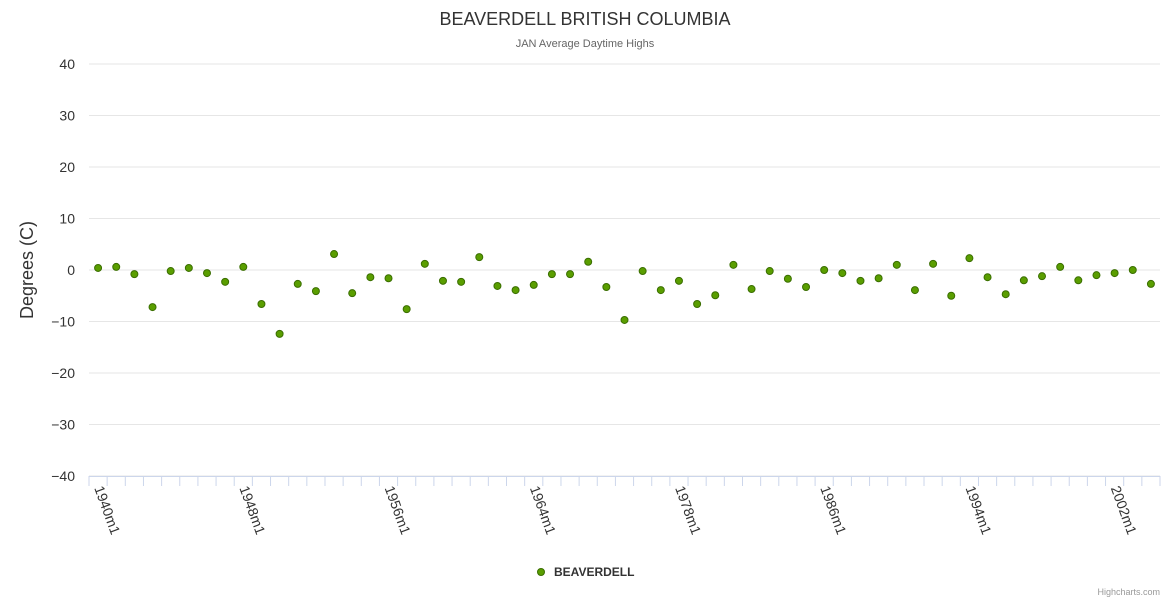 Image resolution: width=1170 pixels, height=605 pixels. Describe the element at coordinates (63, 425) in the screenshot. I see `y-tick-label: −30` at that location.